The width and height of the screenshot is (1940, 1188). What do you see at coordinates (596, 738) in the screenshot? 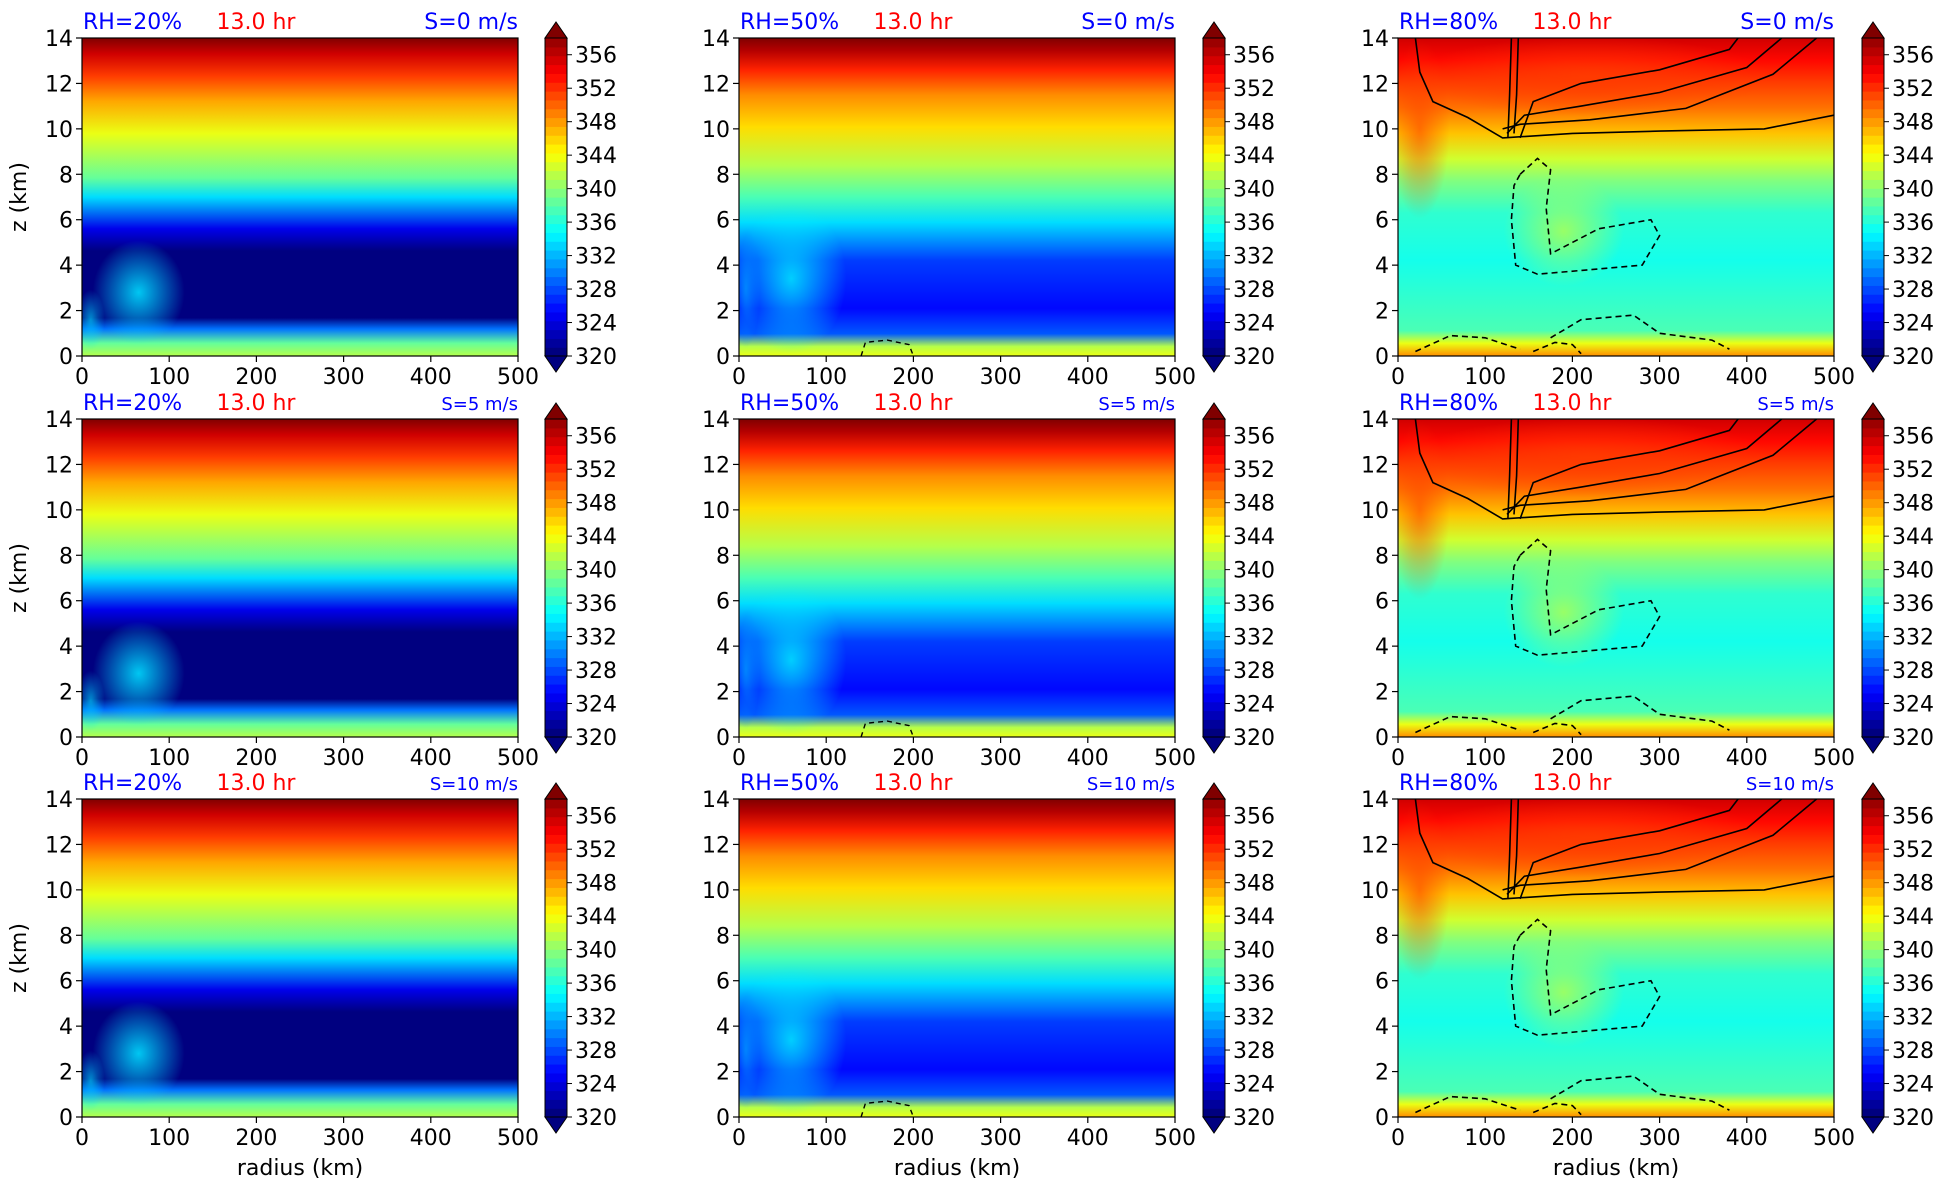
I see `colorbar-tick-label: 320` at bounding box center [596, 738].